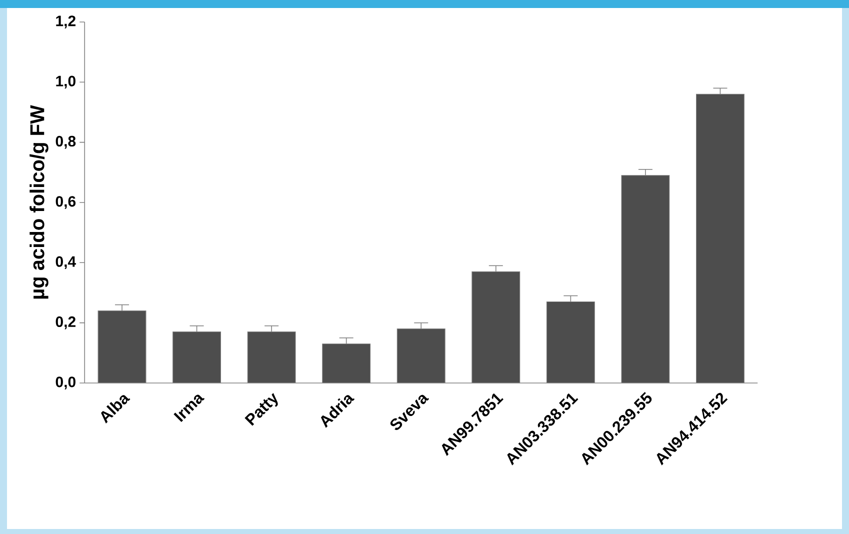 This screenshot has height=534, width=849. What do you see at coordinates (66, 142) in the screenshot?
I see `y-tick-label: 0,8` at bounding box center [66, 142].